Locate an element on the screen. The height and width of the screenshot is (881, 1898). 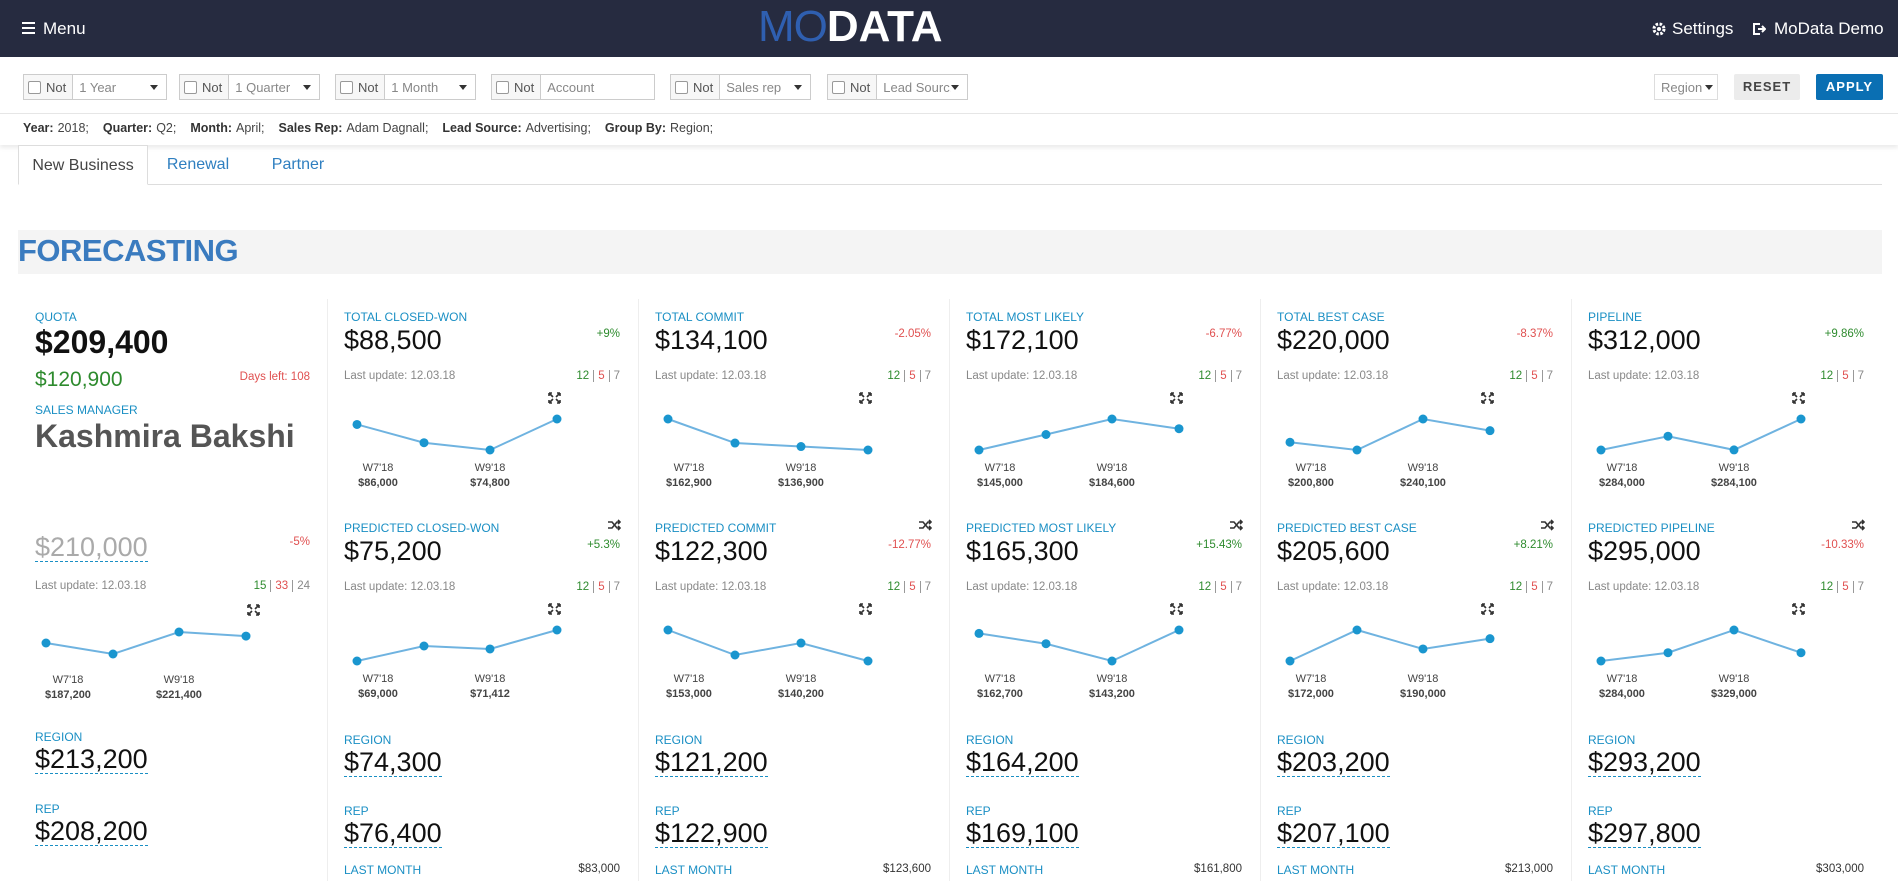
metric-label: PREDICTED MOST LIKELY is located at coordinates (1041, 528).